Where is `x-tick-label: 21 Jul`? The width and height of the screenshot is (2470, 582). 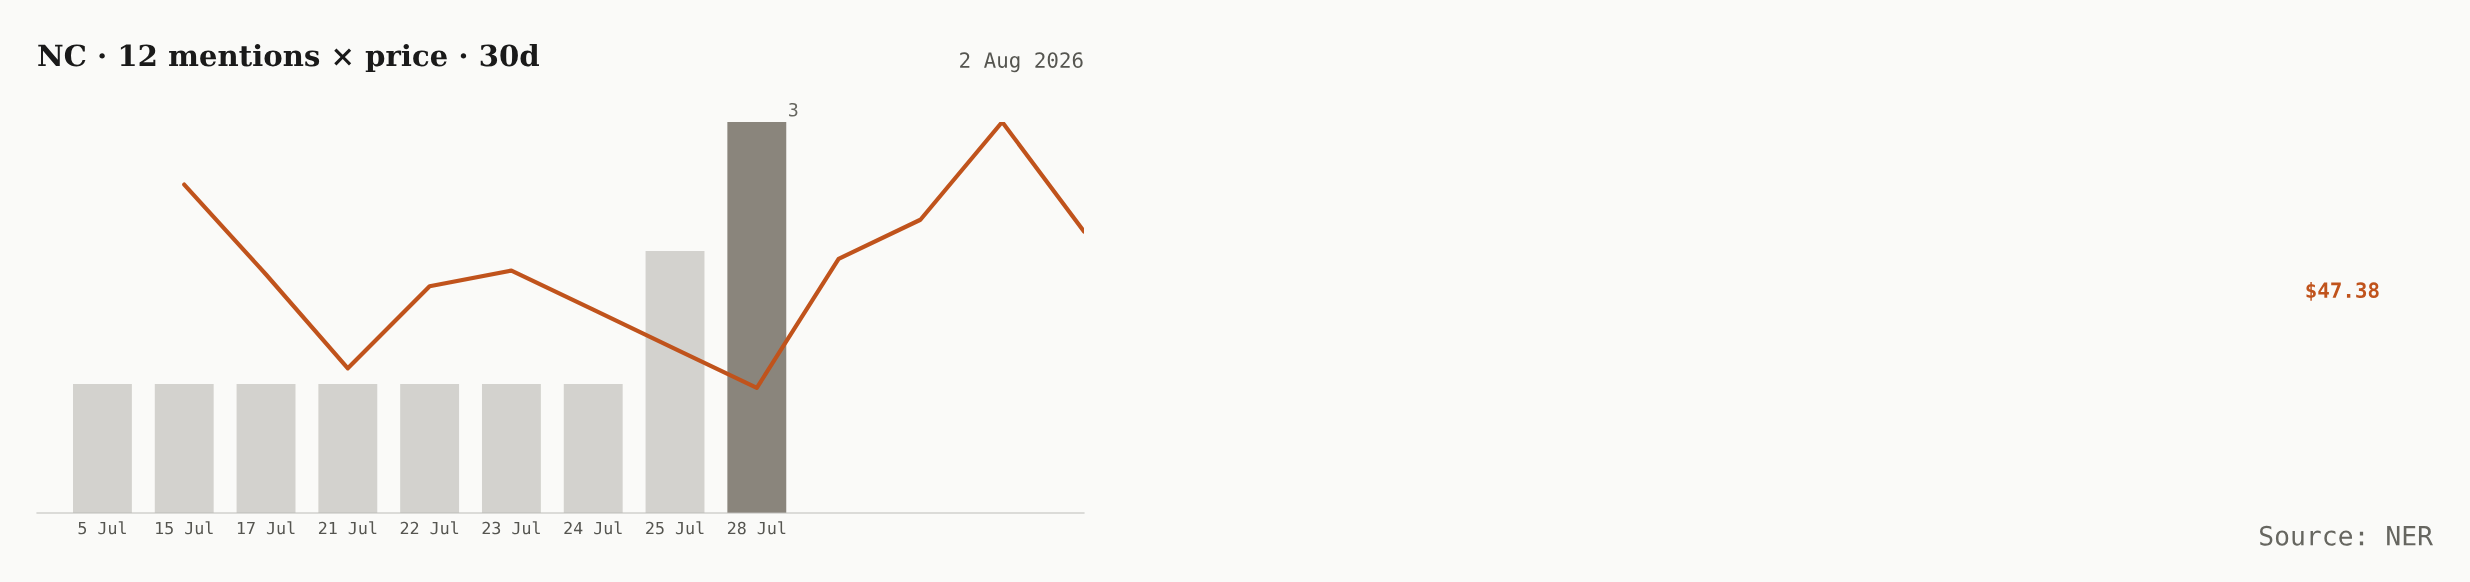 x-tick-label: 21 Jul is located at coordinates (347, 528).